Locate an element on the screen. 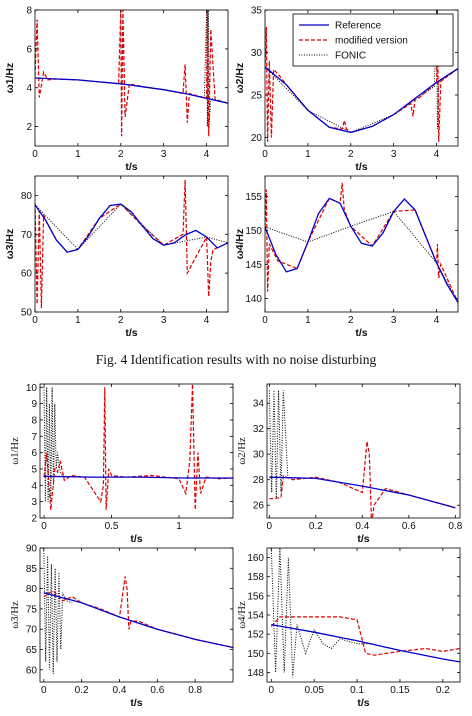 This screenshot has height=716, width=472. x-tick-label: 0.6 is located at coordinates (409, 526).